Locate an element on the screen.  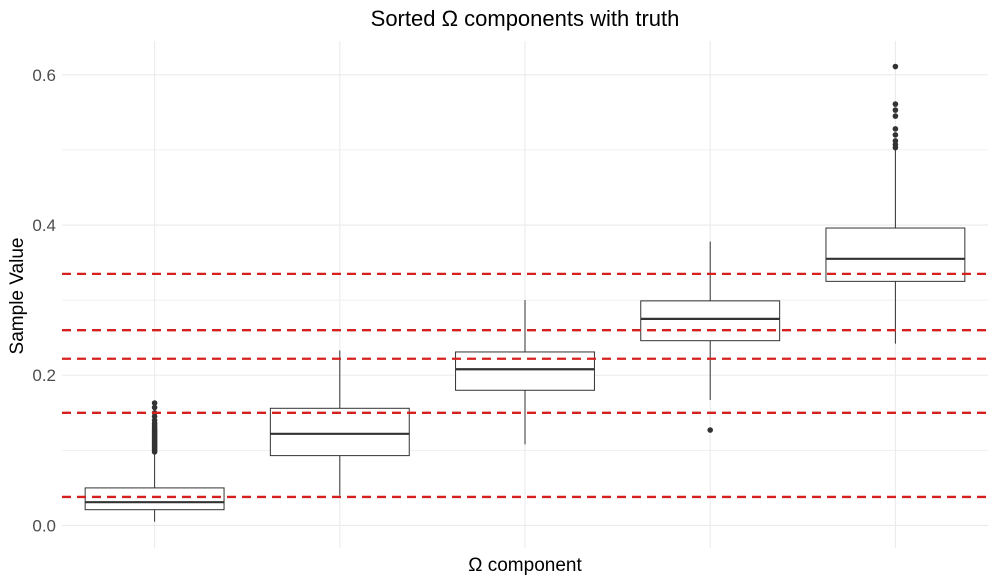
y-tick-label: 0.0 is located at coordinates (44, 525).